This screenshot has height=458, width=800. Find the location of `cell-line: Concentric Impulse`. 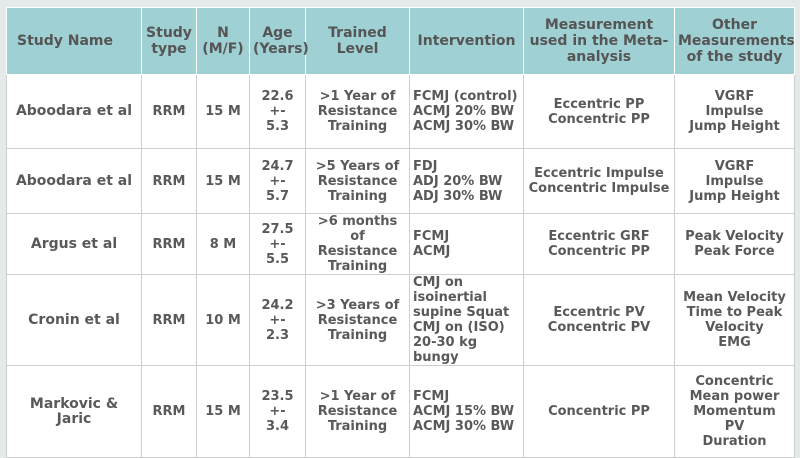

cell-line: Concentric Impulse is located at coordinates (599, 188).